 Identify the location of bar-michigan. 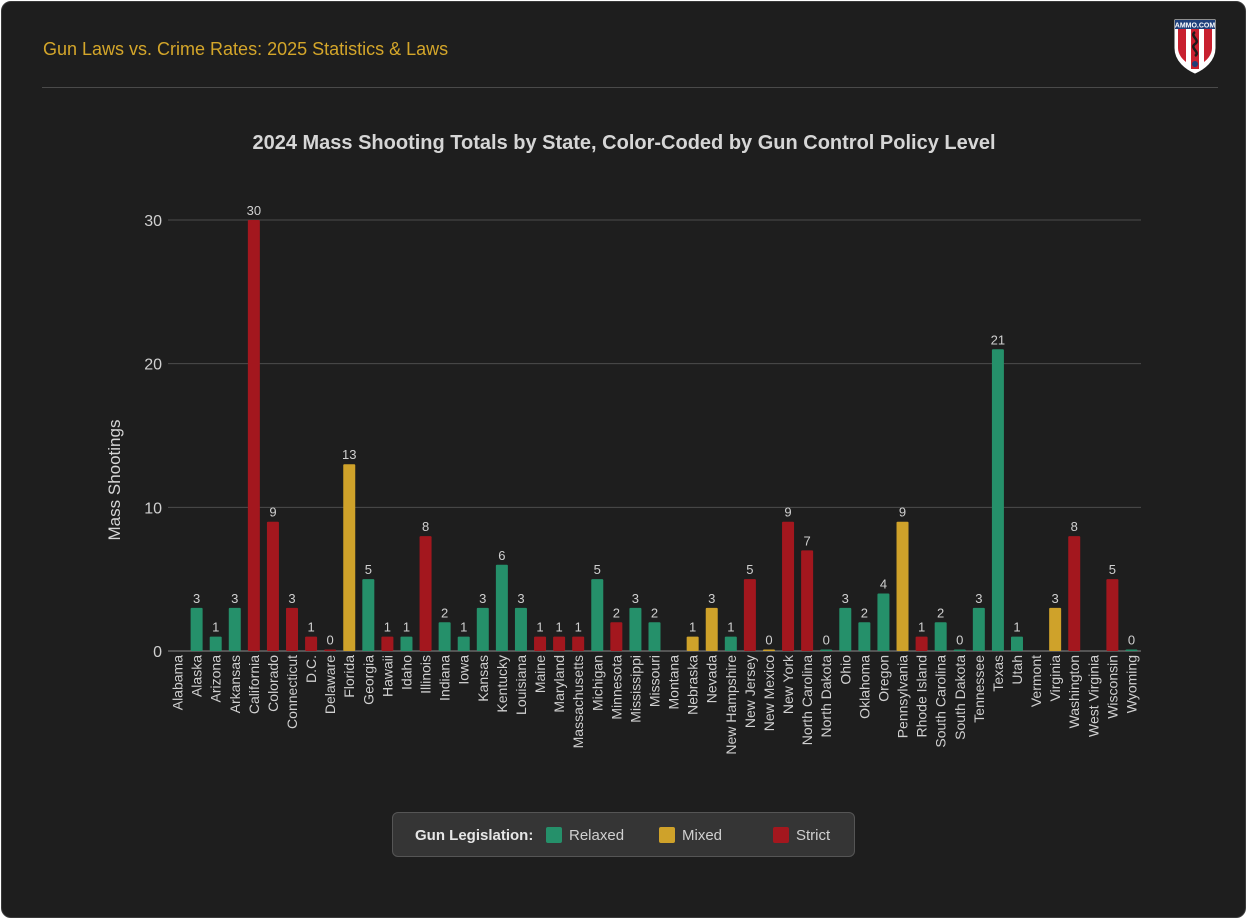
(597, 615).